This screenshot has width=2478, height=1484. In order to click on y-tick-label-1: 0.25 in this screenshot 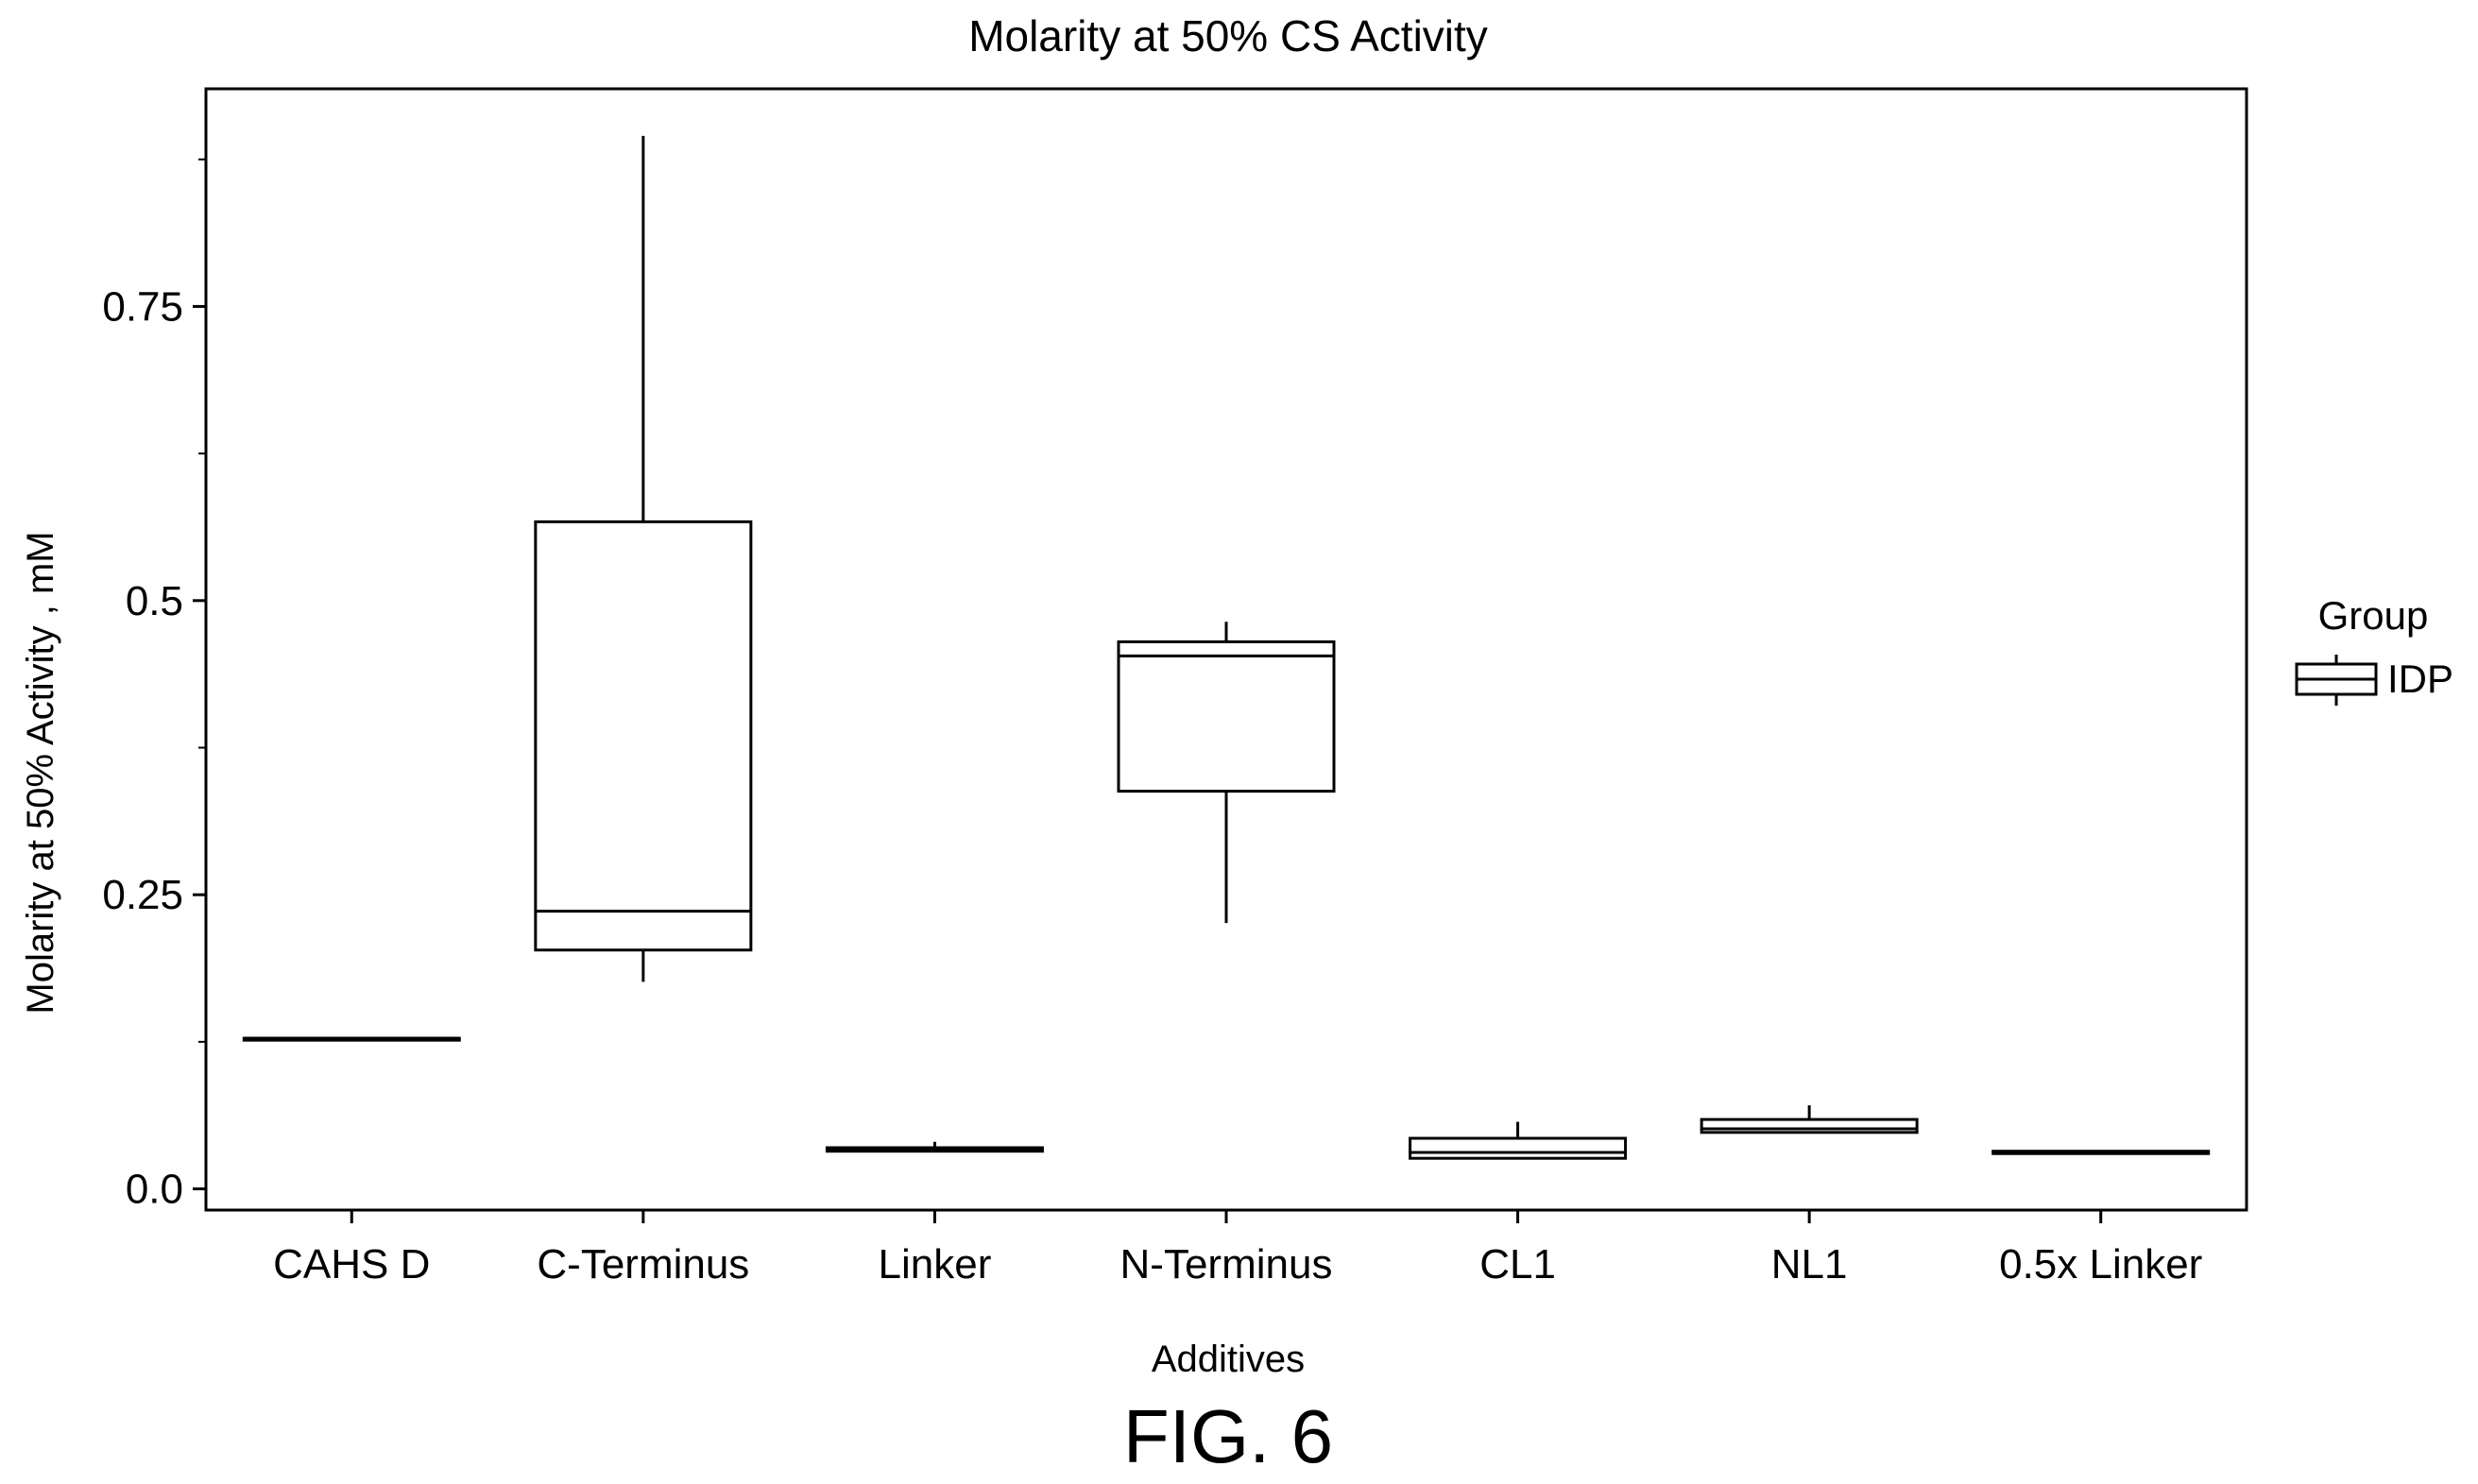, I will do `click(142, 895)`.